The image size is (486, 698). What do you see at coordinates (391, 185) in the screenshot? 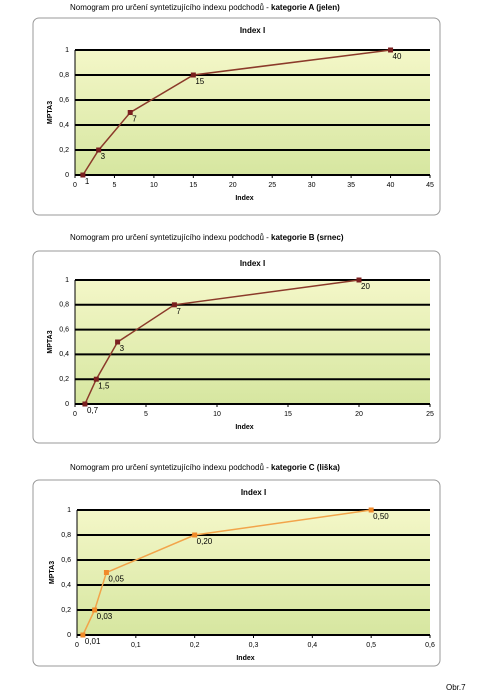
I see `x-tick-label: 40` at bounding box center [391, 185].